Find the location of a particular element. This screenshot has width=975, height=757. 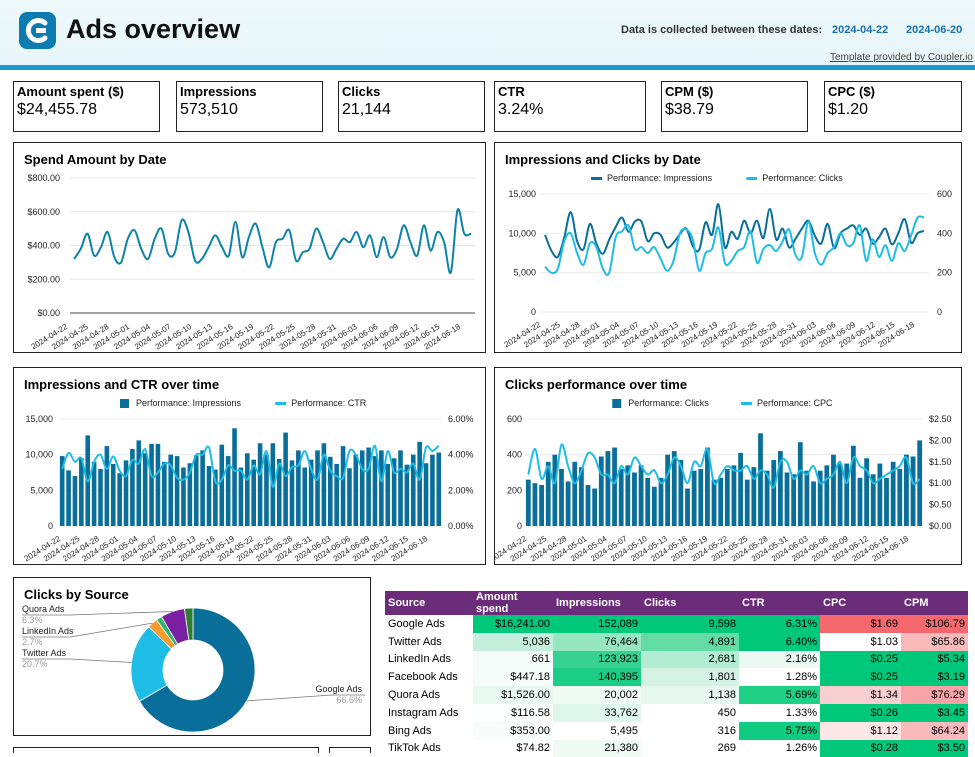

spend-series-line is located at coordinates (272, 241).